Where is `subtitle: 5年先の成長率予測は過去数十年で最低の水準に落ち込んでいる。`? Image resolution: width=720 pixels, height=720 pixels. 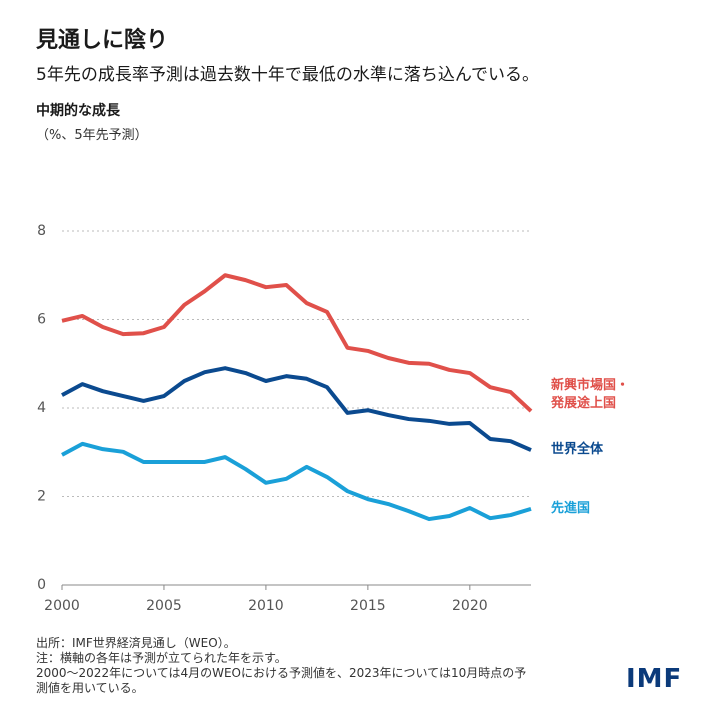 subtitle: 5年先の成長率予測は過去数十年で最低の水準に落ち込んでいる。 is located at coordinates (287, 75).